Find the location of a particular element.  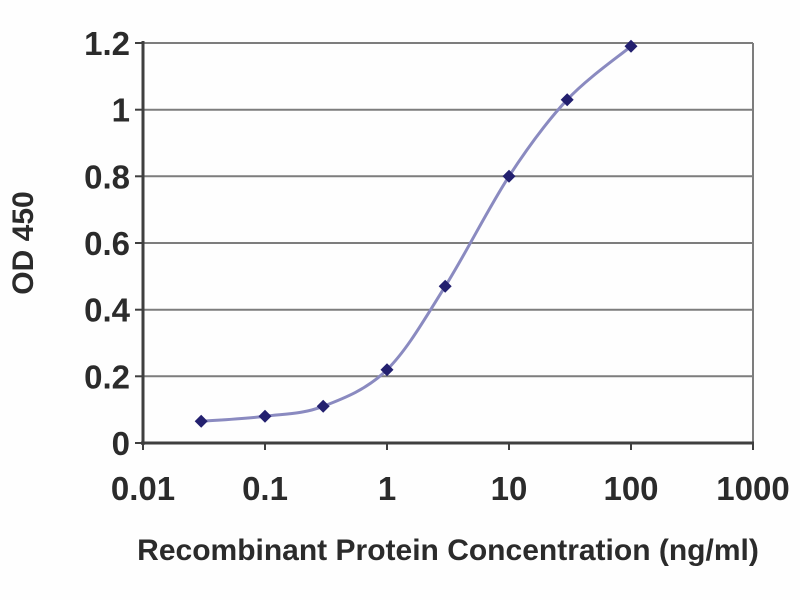

y-tick-label: 0 is located at coordinates (121, 443).